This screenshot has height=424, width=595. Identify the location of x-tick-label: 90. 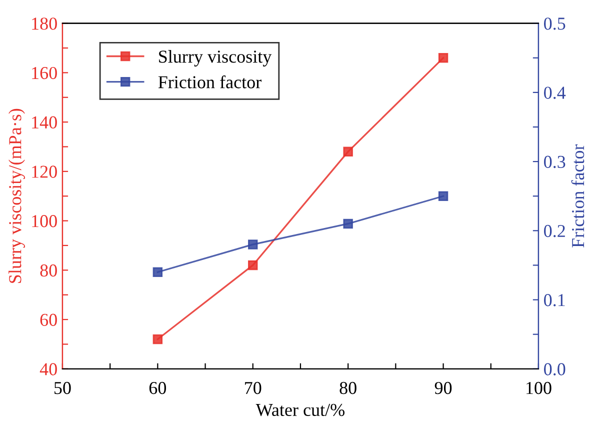
(443, 388).